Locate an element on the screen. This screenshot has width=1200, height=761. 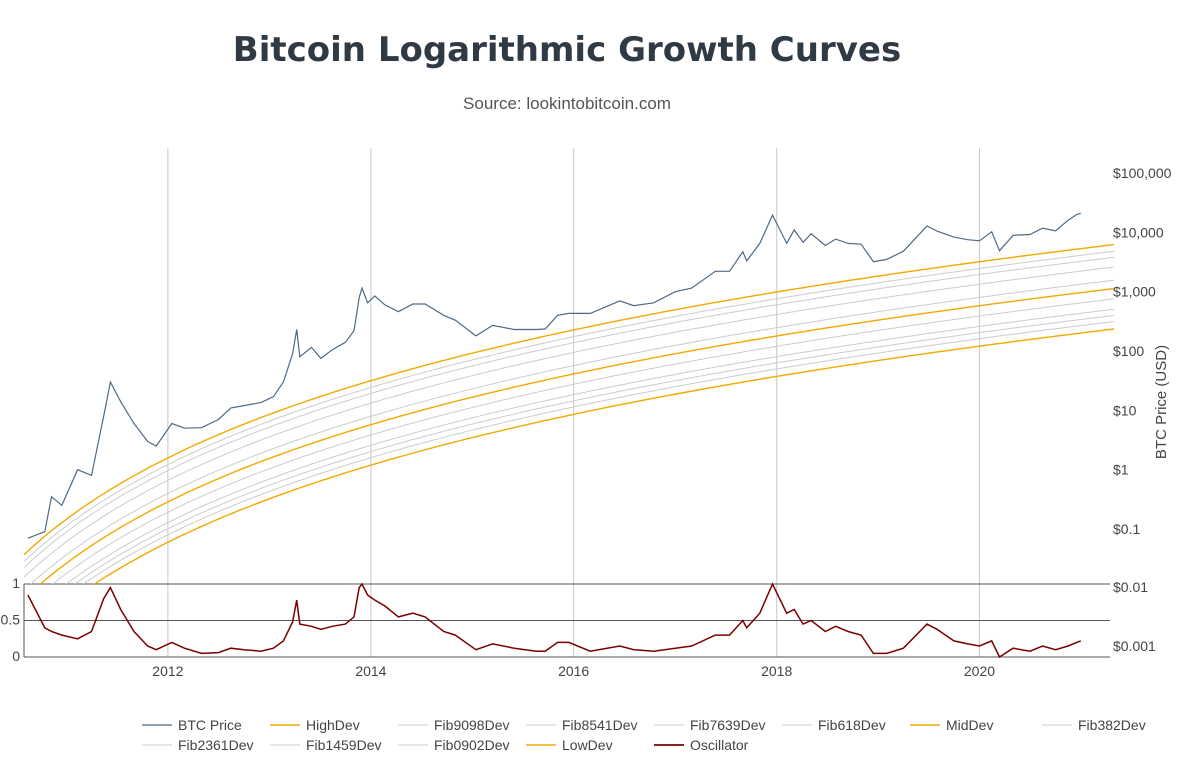
x-tick-label: 2014 is located at coordinates (370, 671).